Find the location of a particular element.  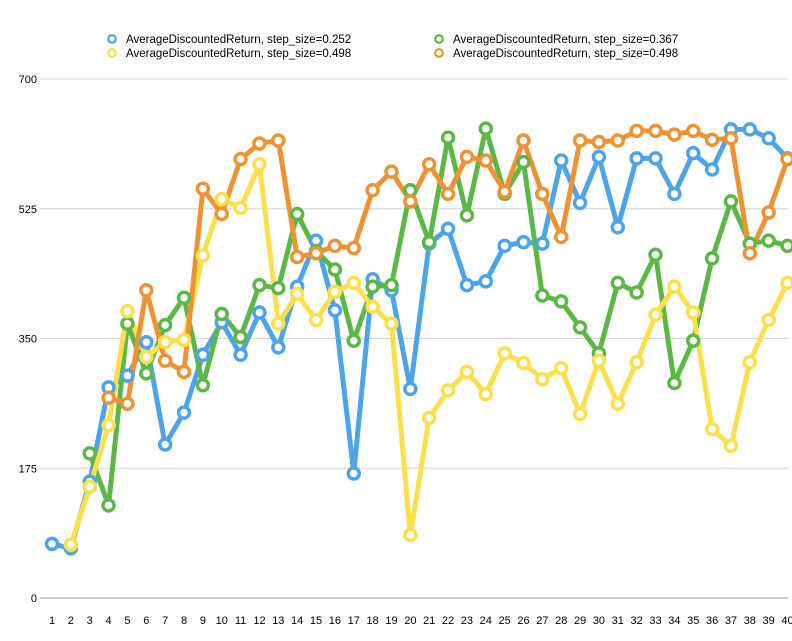

x-tick-label: 23 is located at coordinates (467, 621).